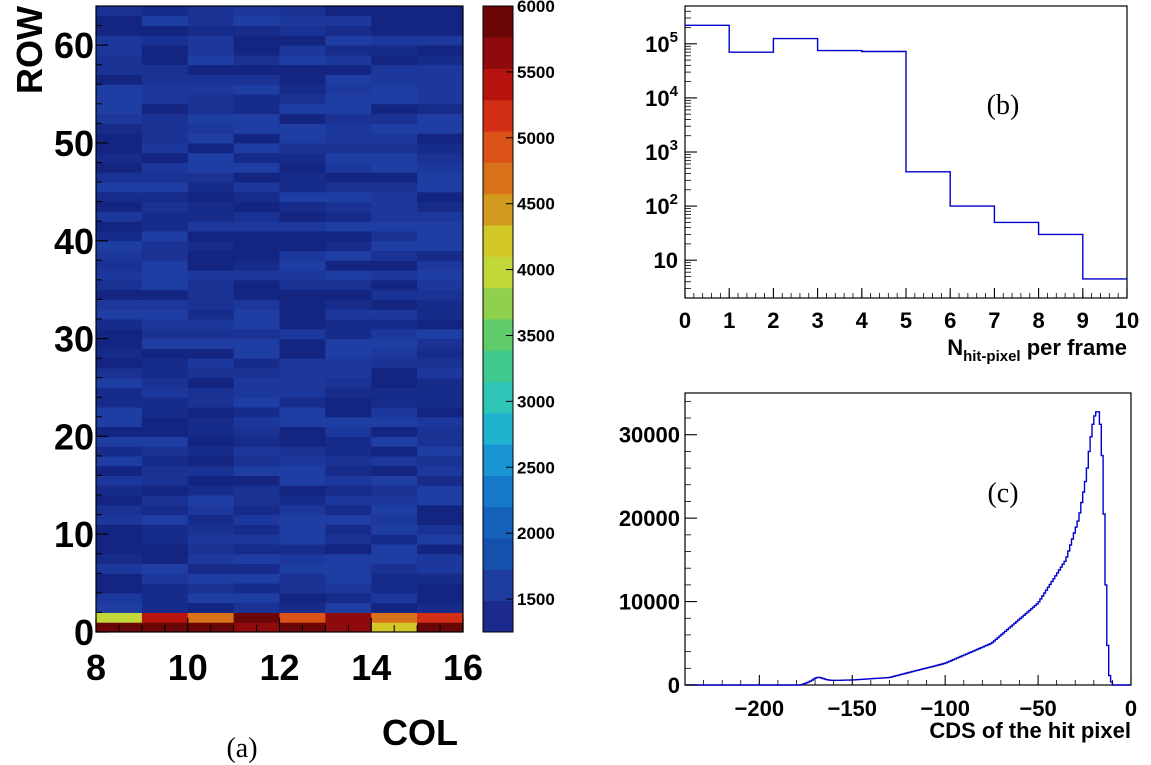 Image resolution: width=1151 pixels, height=765 pixels. What do you see at coordinates (279, 667) in the screenshot?
I see `x-tick-label: 12` at bounding box center [279, 667].